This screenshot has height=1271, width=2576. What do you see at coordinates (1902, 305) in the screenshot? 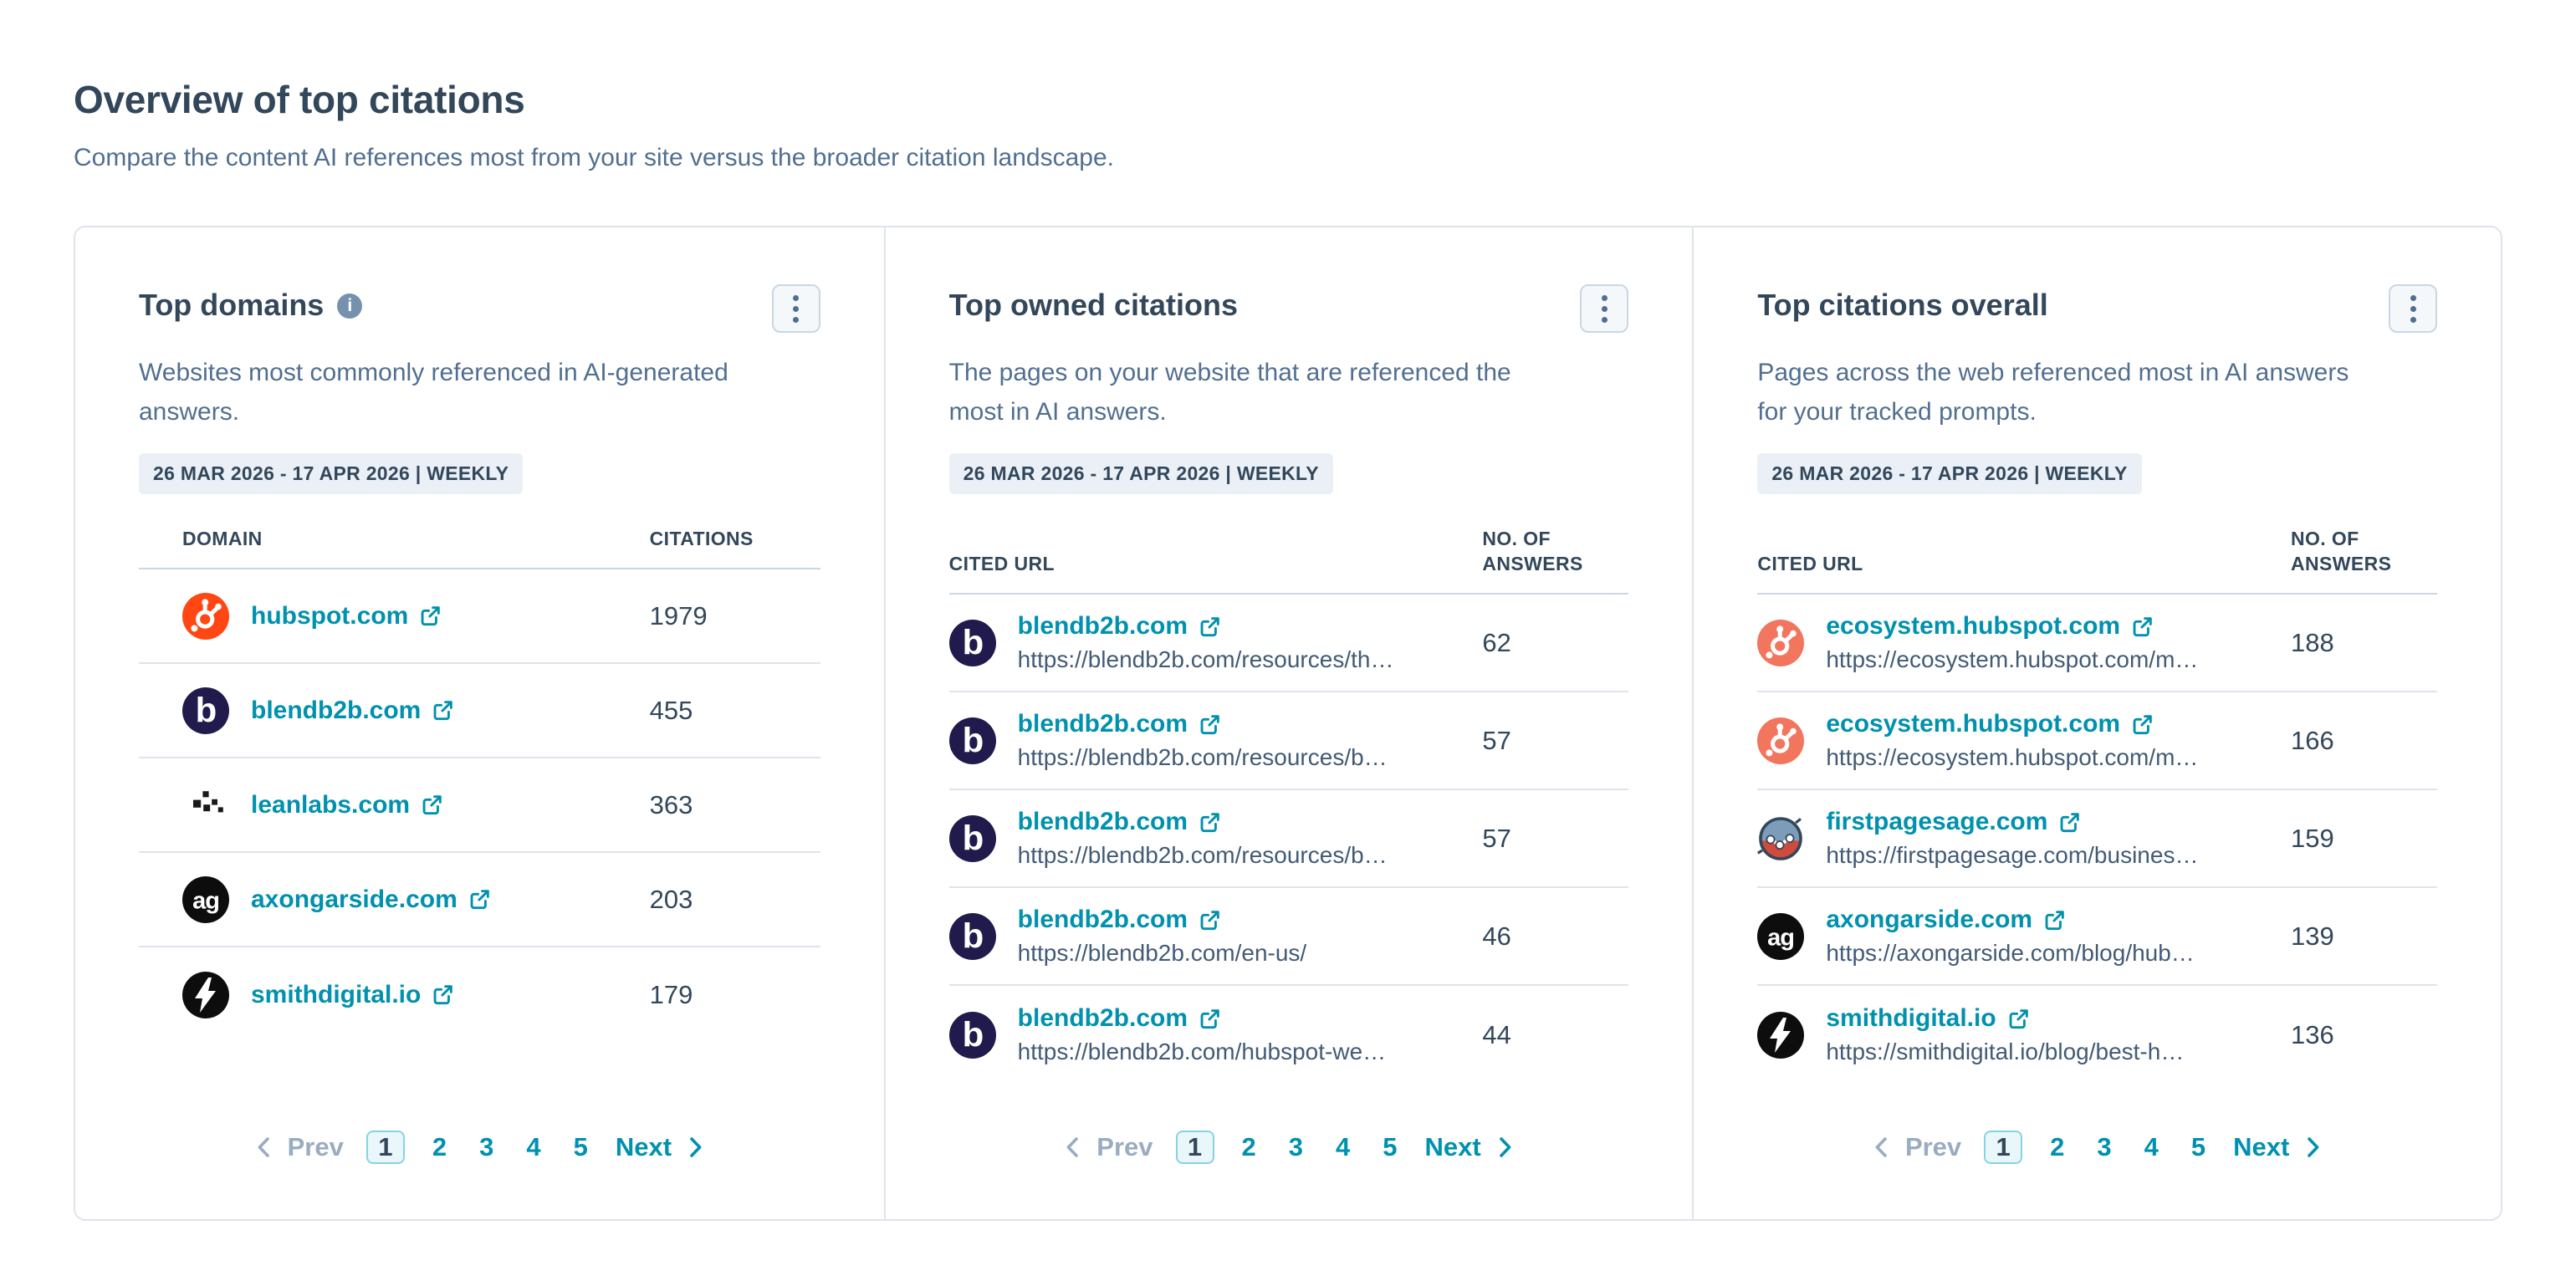
I see `card-title: Top citations overall` at bounding box center [1902, 305].